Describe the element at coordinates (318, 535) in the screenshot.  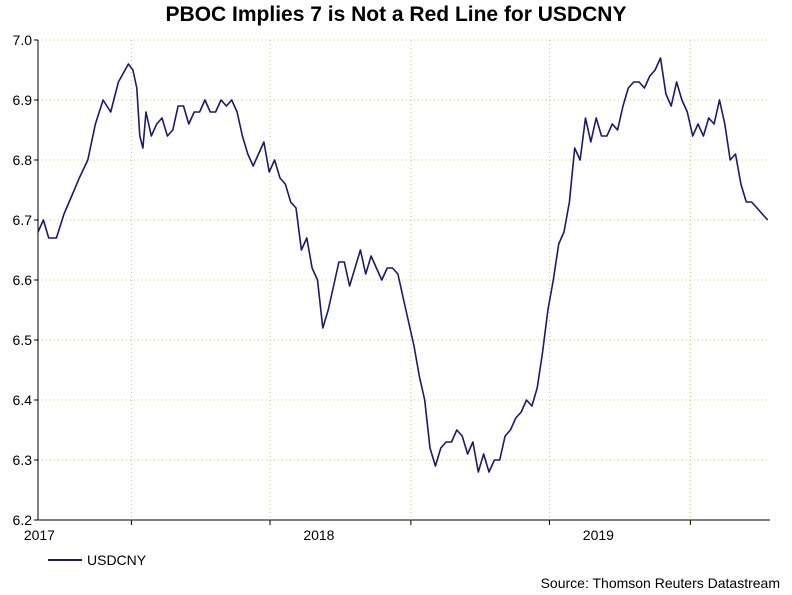
I see `x-tick-label: 2018` at that location.